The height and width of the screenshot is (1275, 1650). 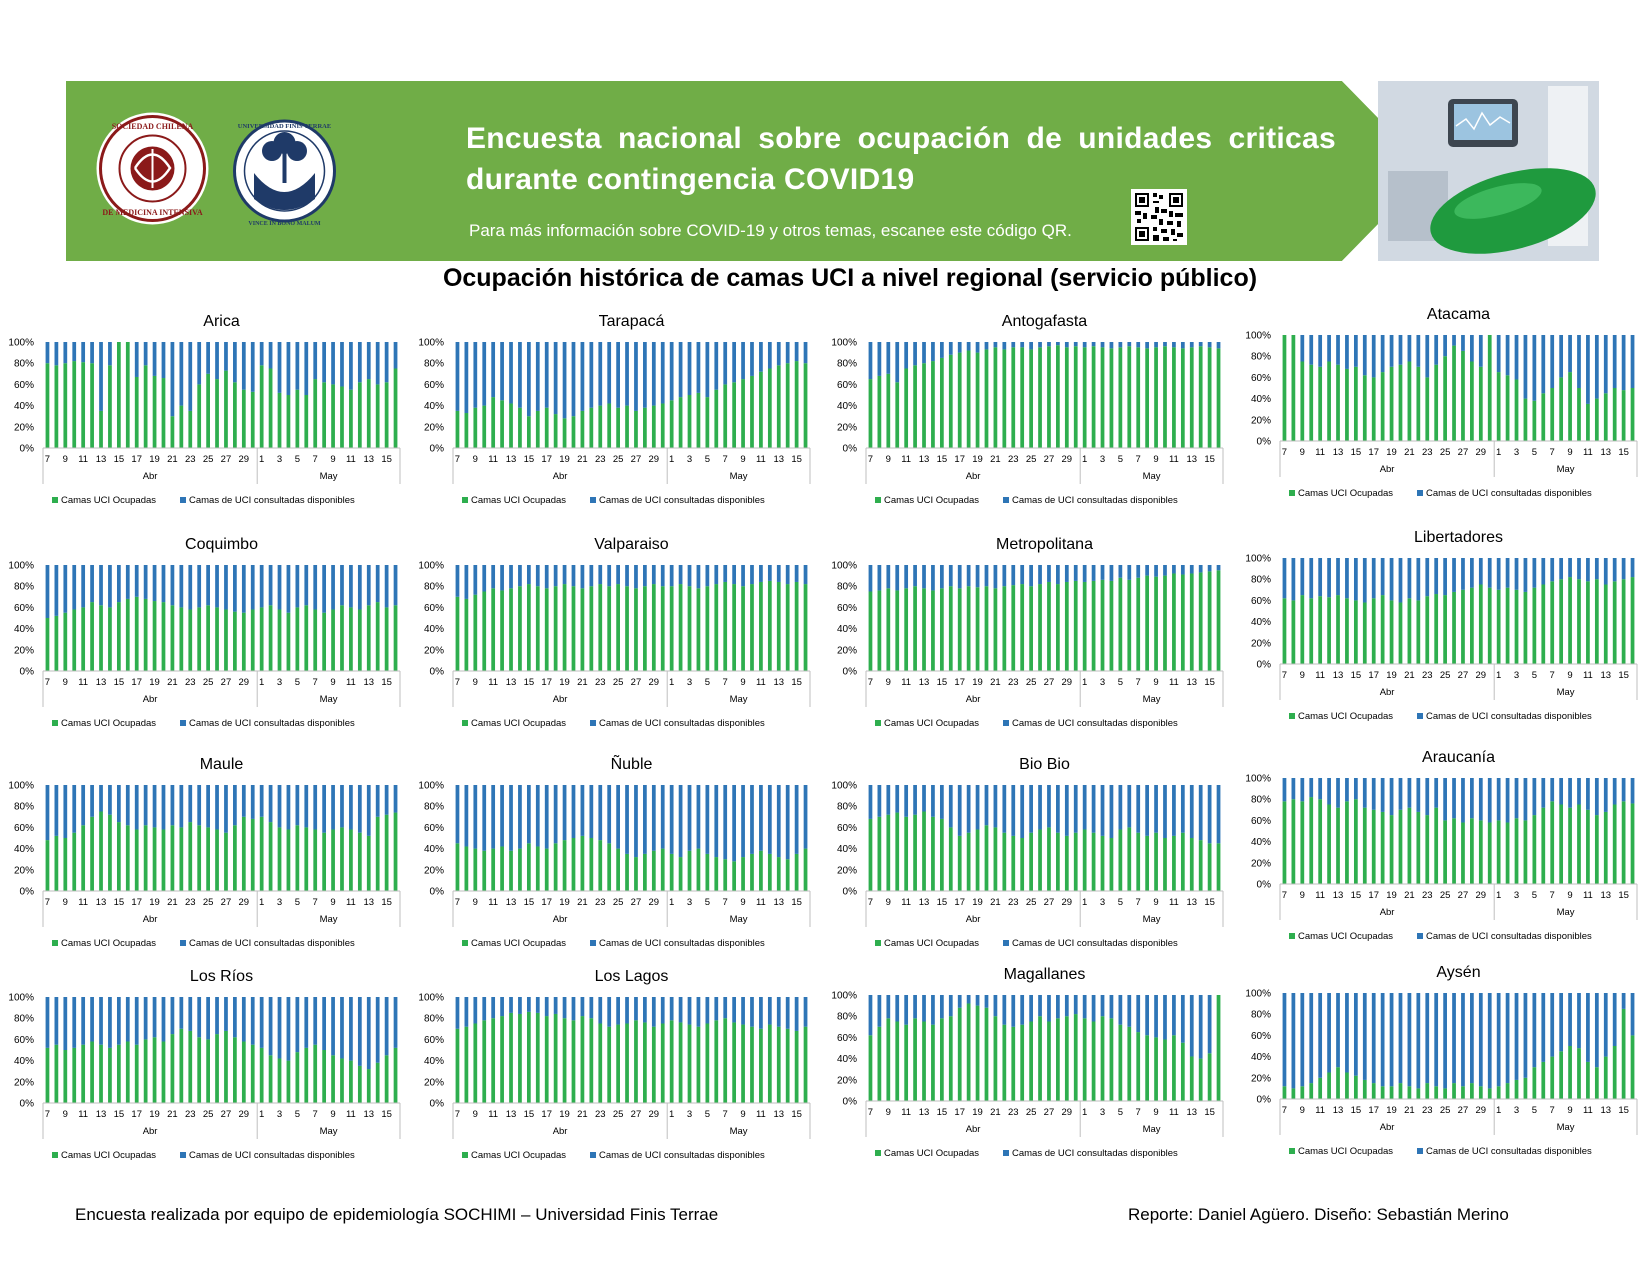 I want to click on y-tick-label: 60%, so click(x=24, y=385).